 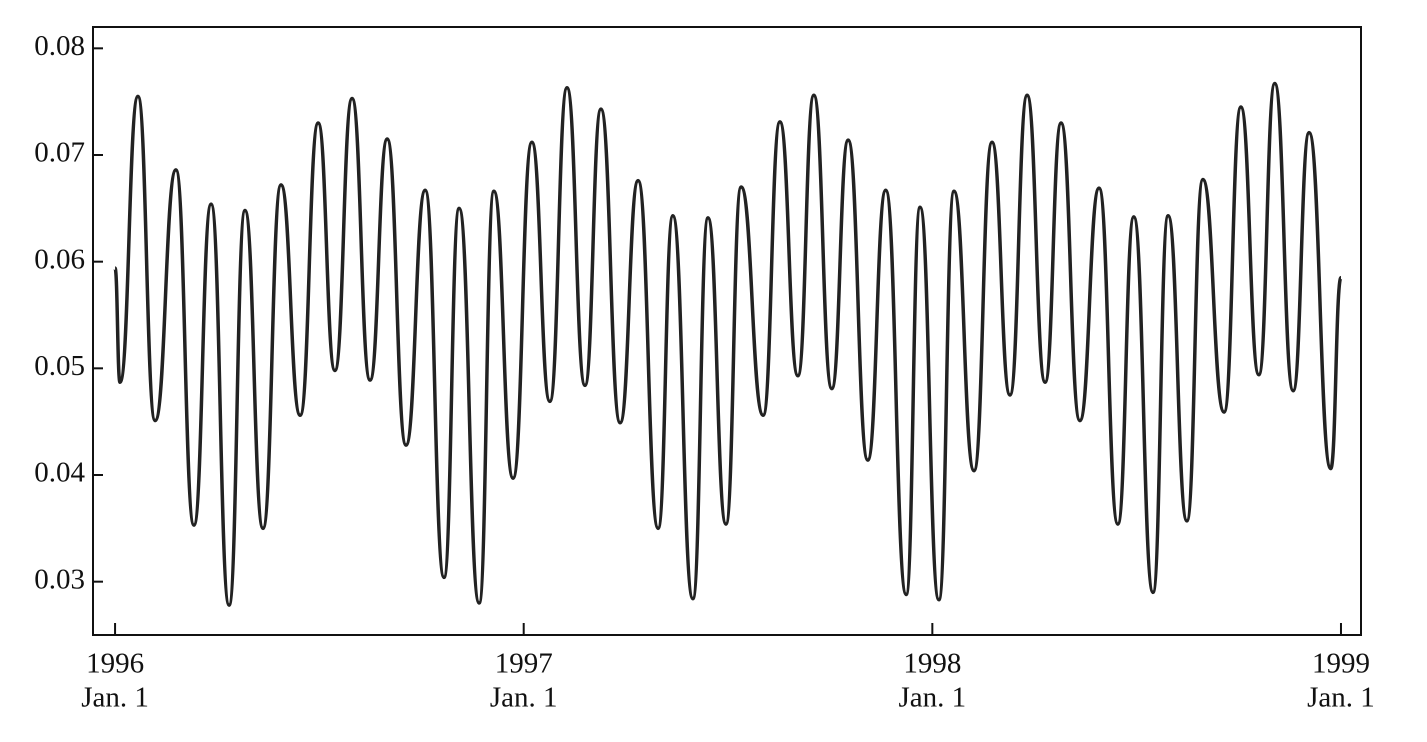 I want to click on y-tick-label: 0.06, so click(x=59, y=259).